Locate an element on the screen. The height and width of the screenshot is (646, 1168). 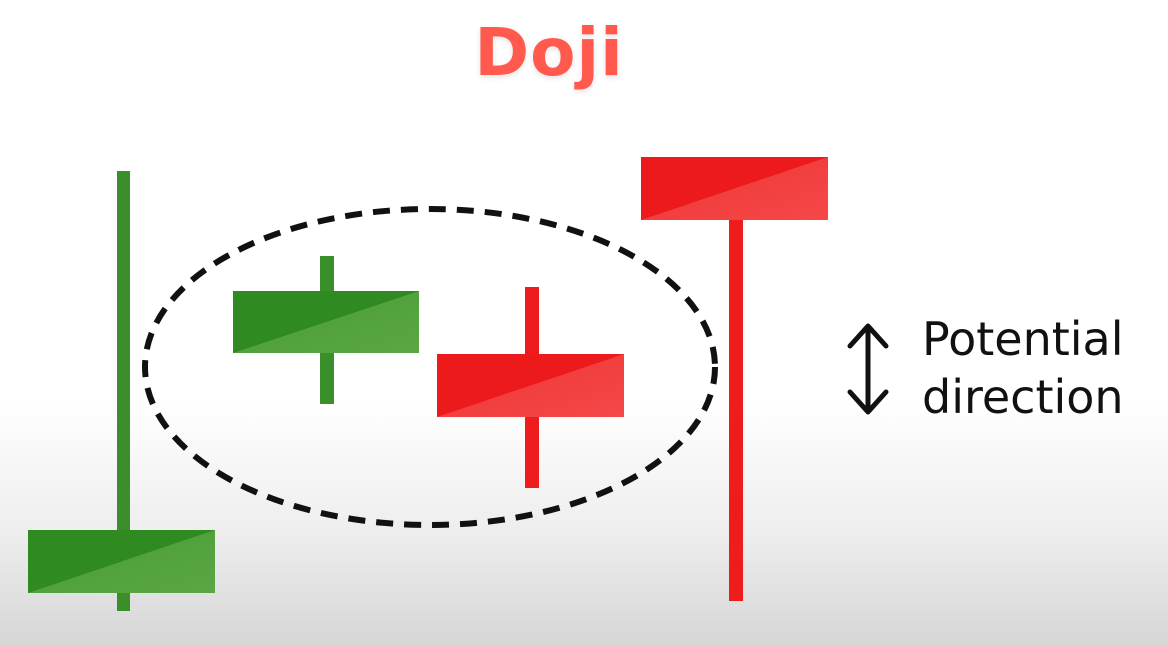
candle-doji-bearish is located at coordinates (530, 387).